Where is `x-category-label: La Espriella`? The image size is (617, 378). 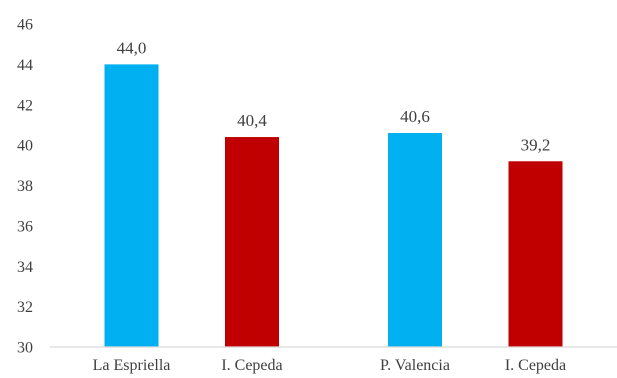 x-category-label: La Espriella is located at coordinates (132, 365).